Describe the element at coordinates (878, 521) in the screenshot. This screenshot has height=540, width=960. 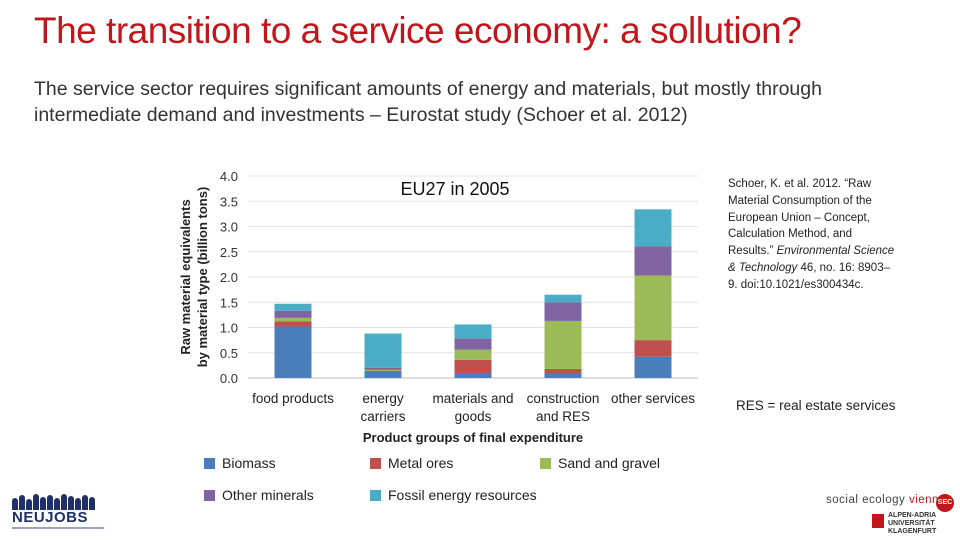
I see `university-crest-icon` at that location.